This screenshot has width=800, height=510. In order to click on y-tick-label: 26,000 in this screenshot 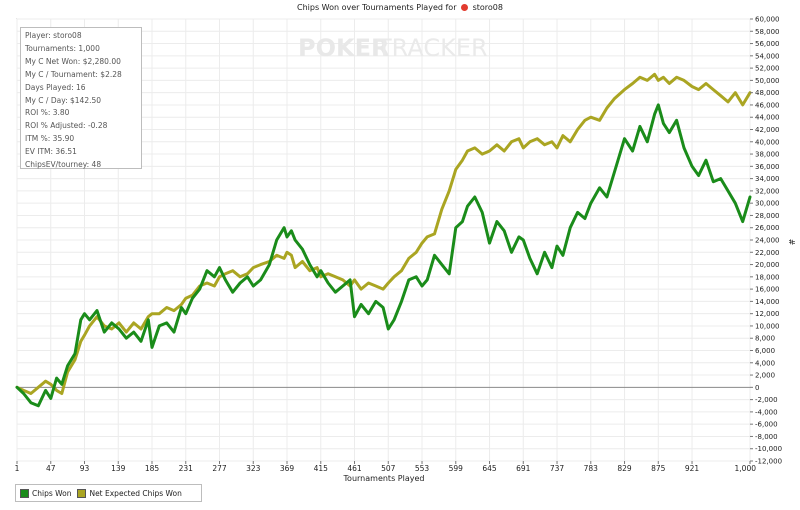, I will do `click(767, 228)`.